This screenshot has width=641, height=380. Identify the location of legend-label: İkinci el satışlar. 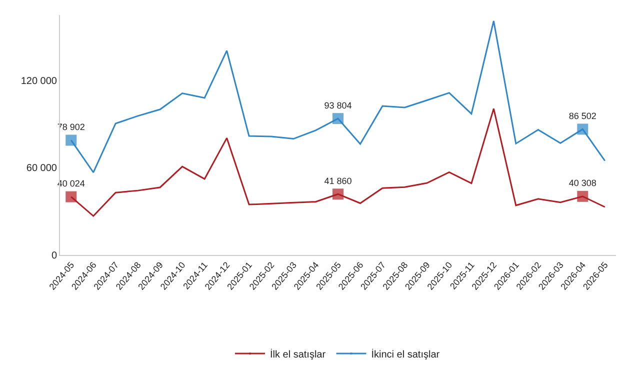
(405, 354).